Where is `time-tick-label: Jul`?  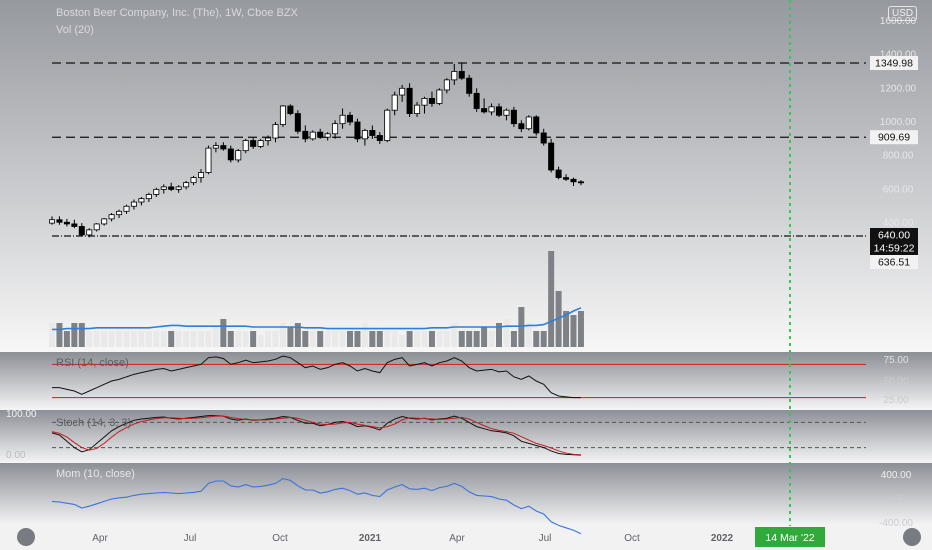 time-tick-label: Jul is located at coordinates (190, 538).